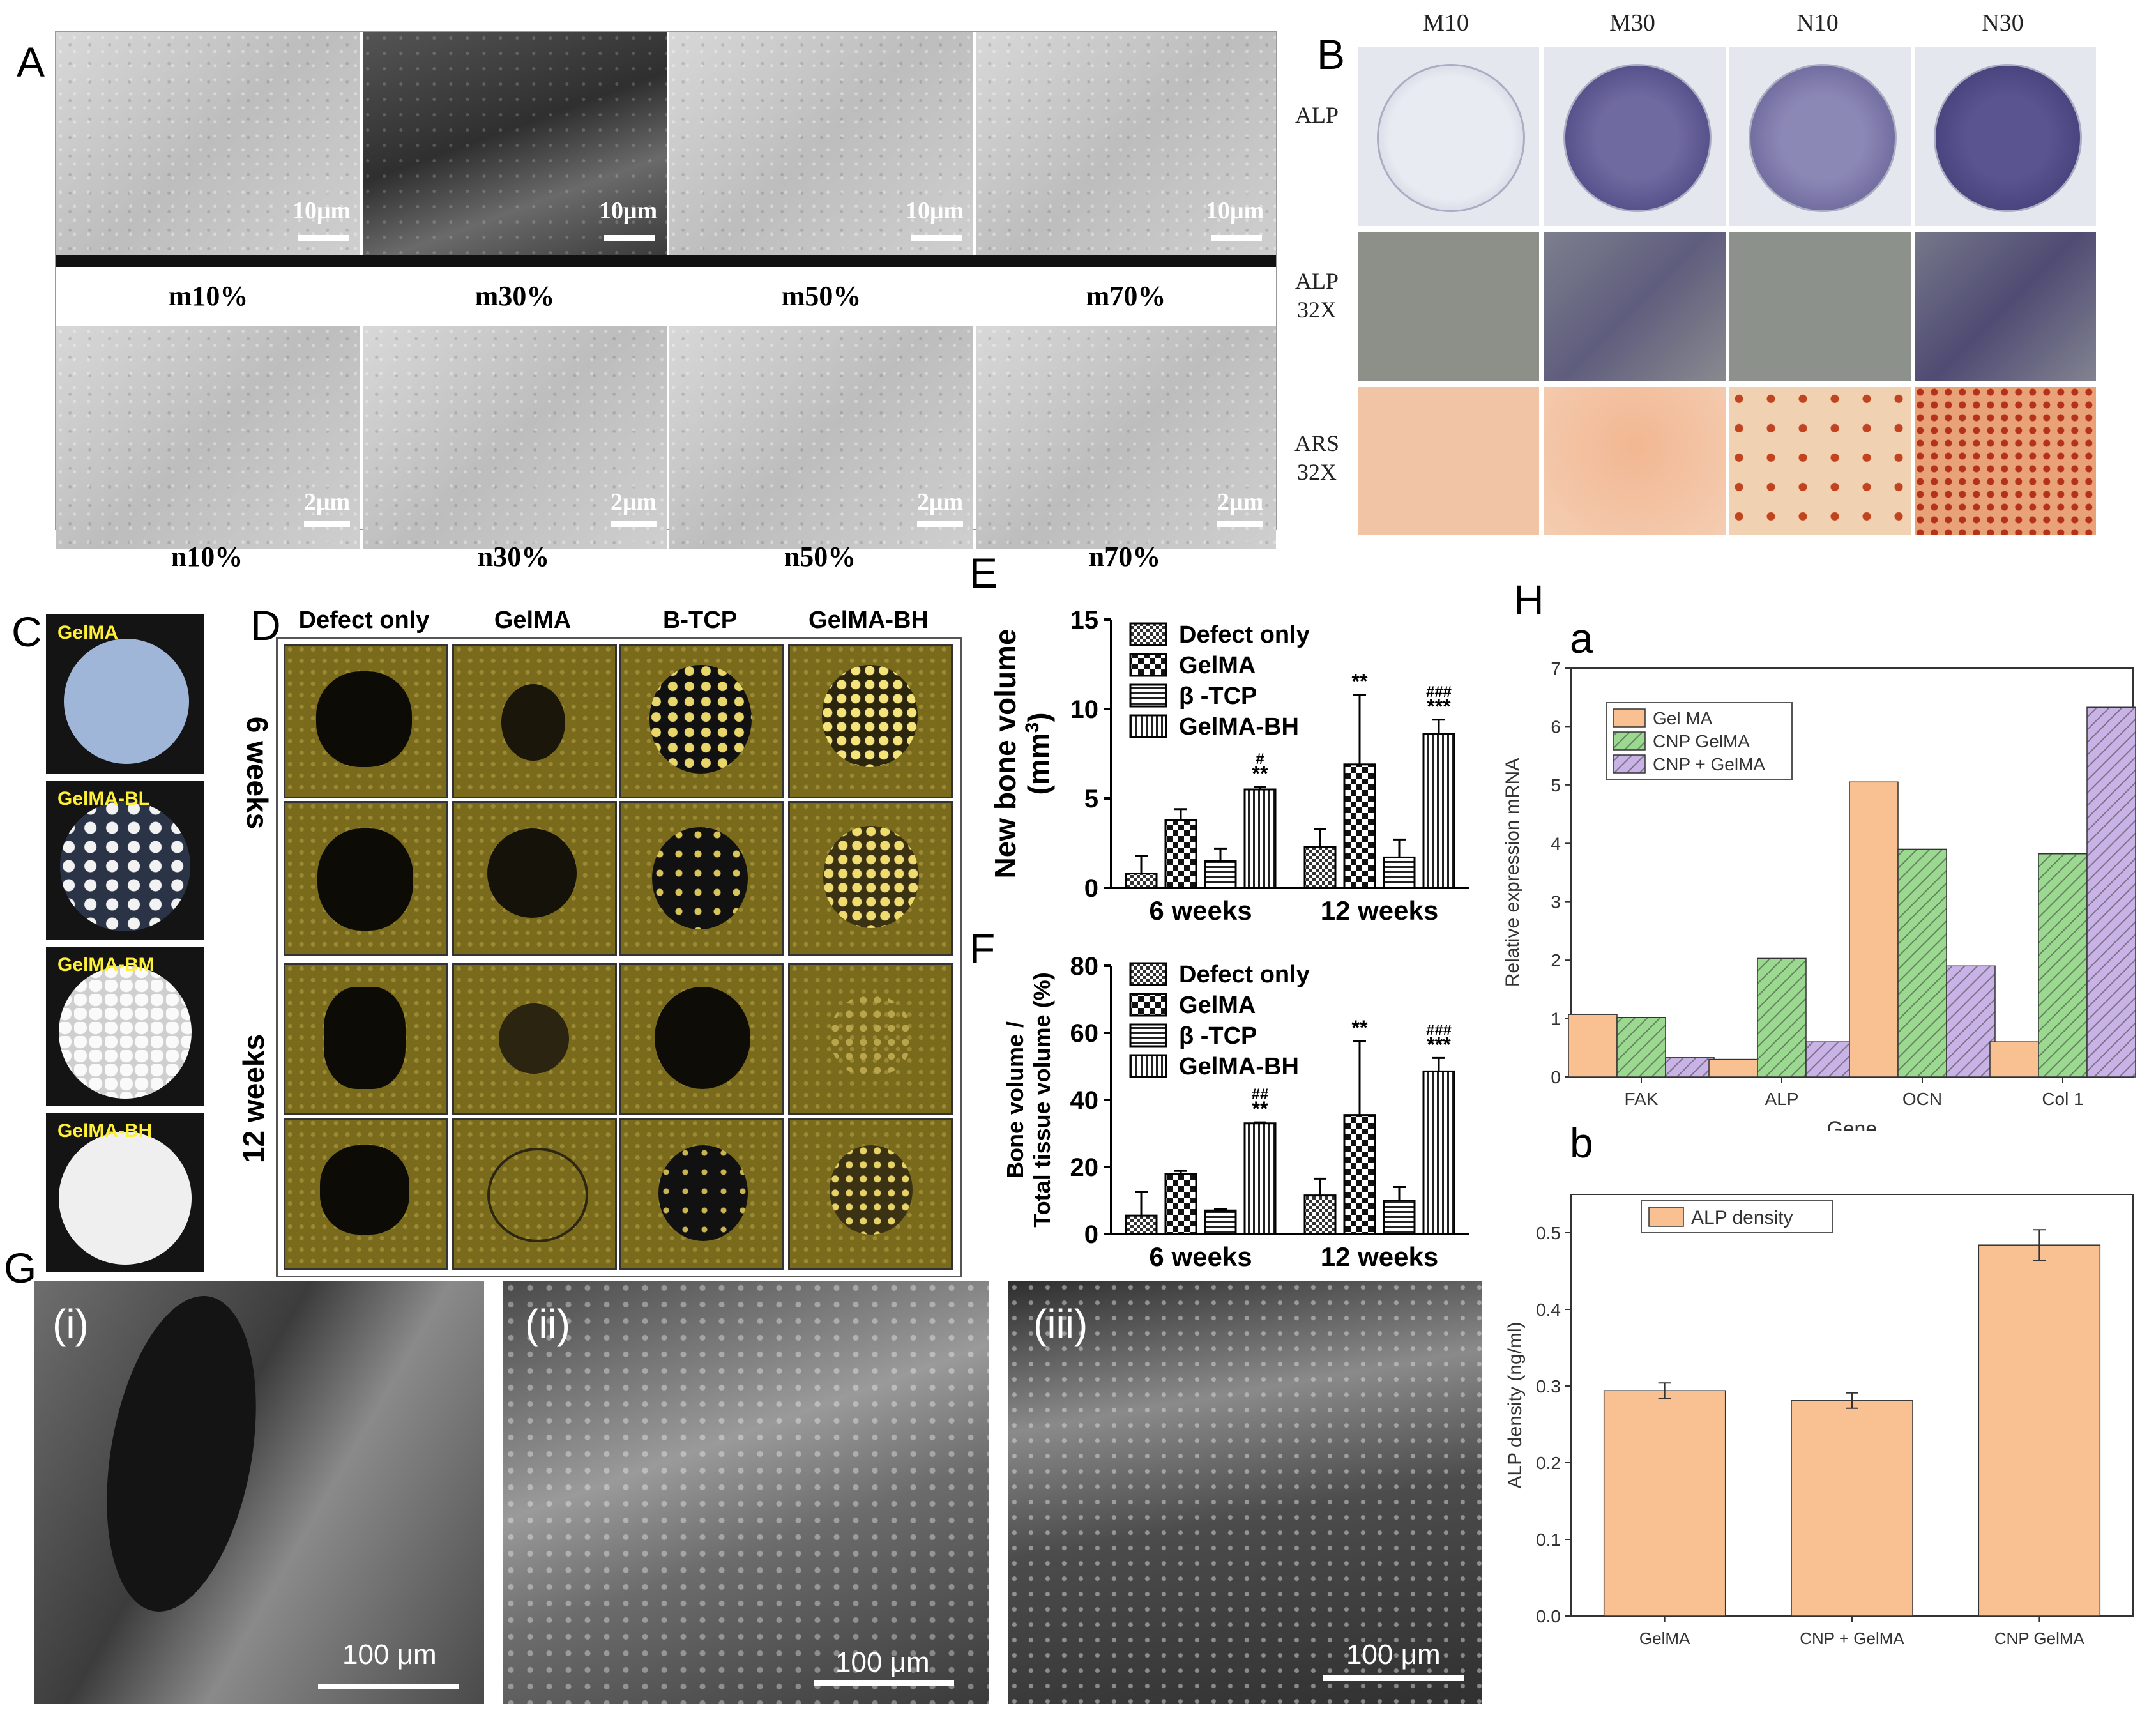  Describe the element at coordinates (700, 621) in the screenshot. I see `d-col-btcp: B-TCP` at that location.